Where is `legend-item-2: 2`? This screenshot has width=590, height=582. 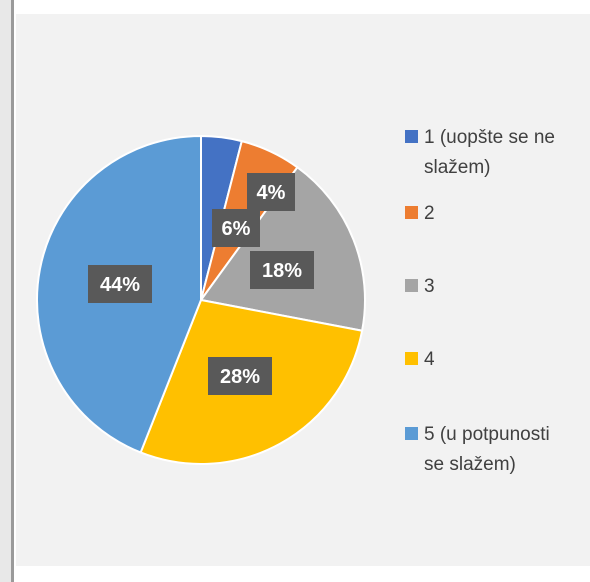 legend-item-2: 2 is located at coordinates (420, 213).